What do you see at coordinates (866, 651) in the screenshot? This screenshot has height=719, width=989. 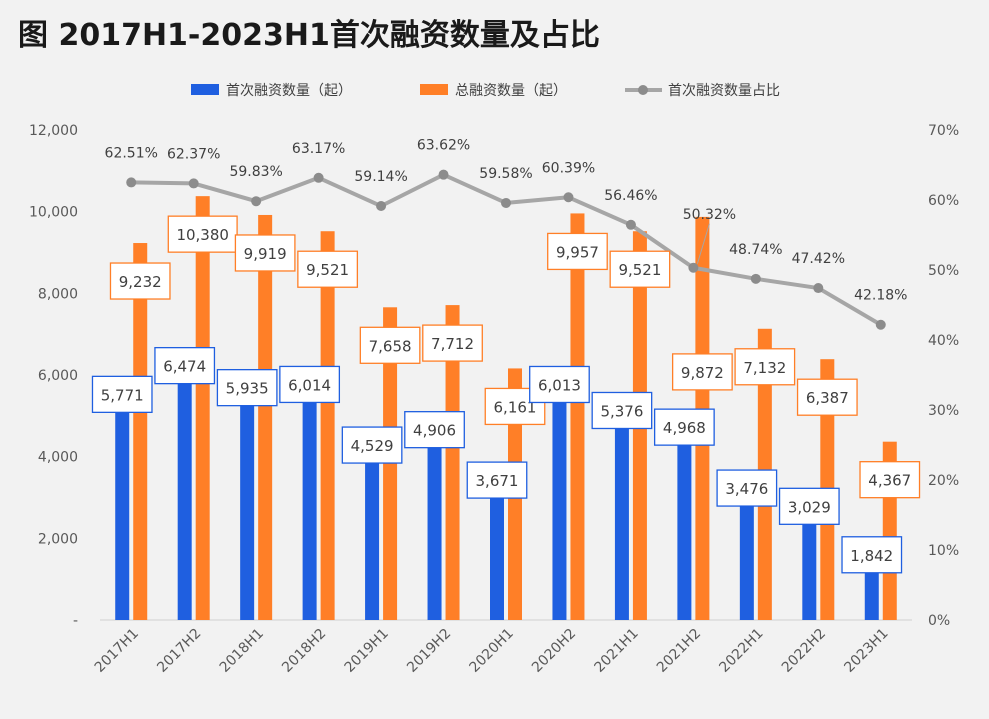 I see `x-tick-label: 2023H1` at bounding box center [866, 651].